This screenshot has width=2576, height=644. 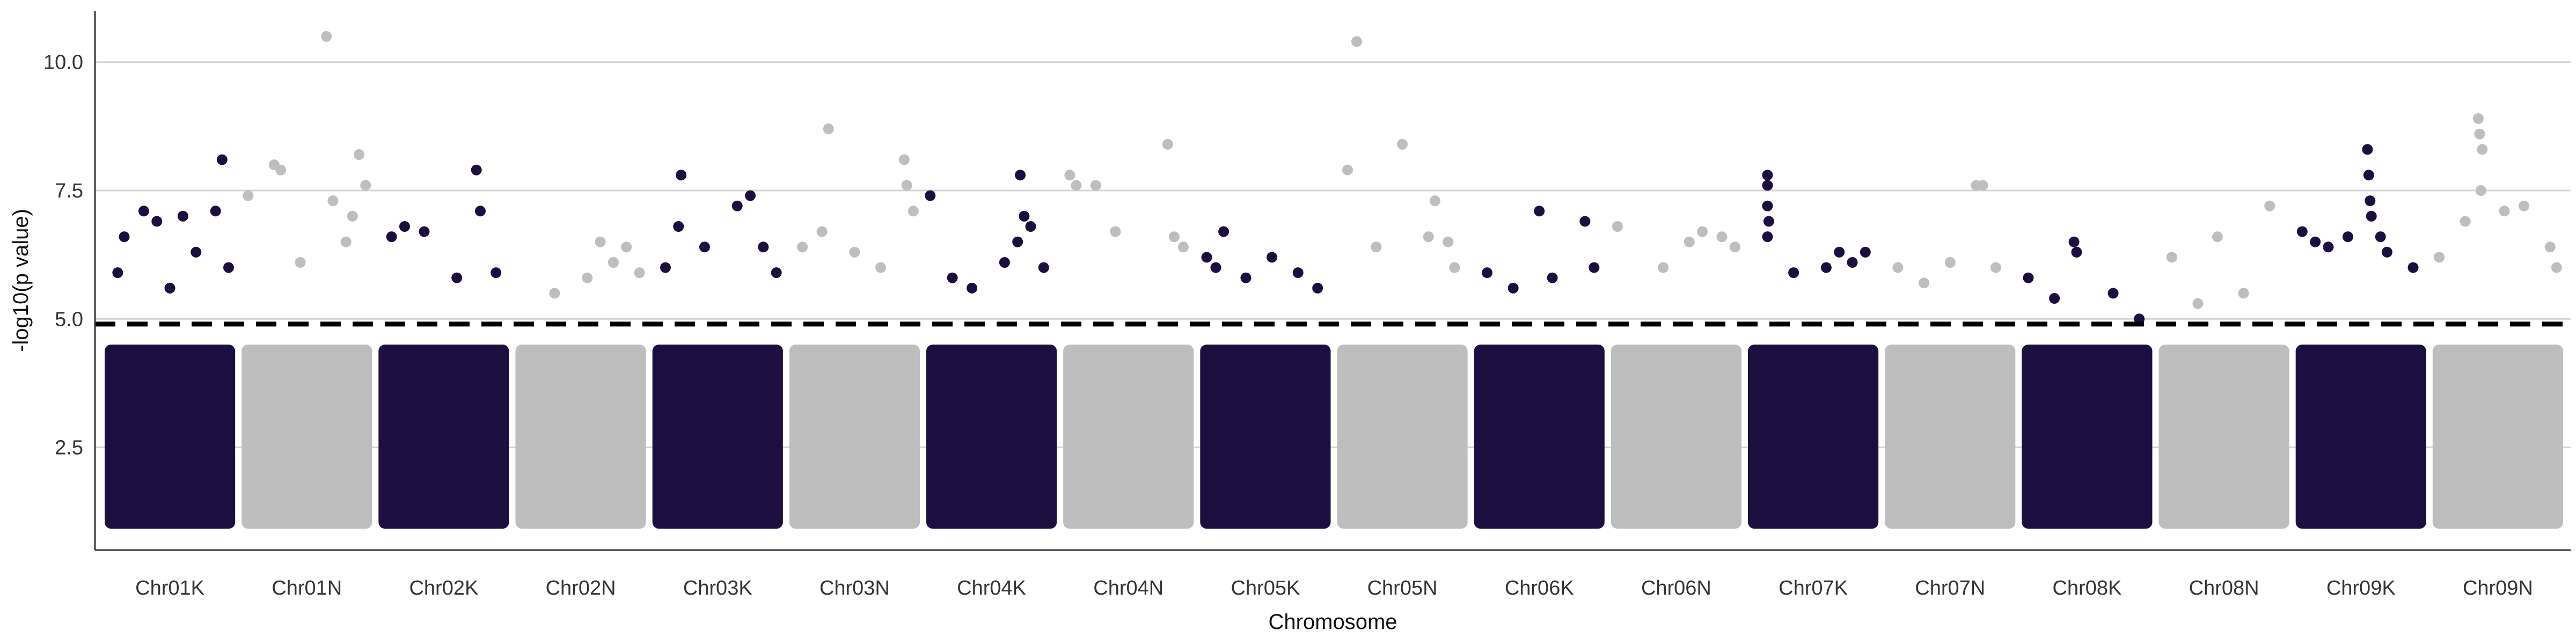 What do you see at coordinates (69, 319) in the screenshot?
I see `y-tick-label: 5.0` at bounding box center [69, 319].